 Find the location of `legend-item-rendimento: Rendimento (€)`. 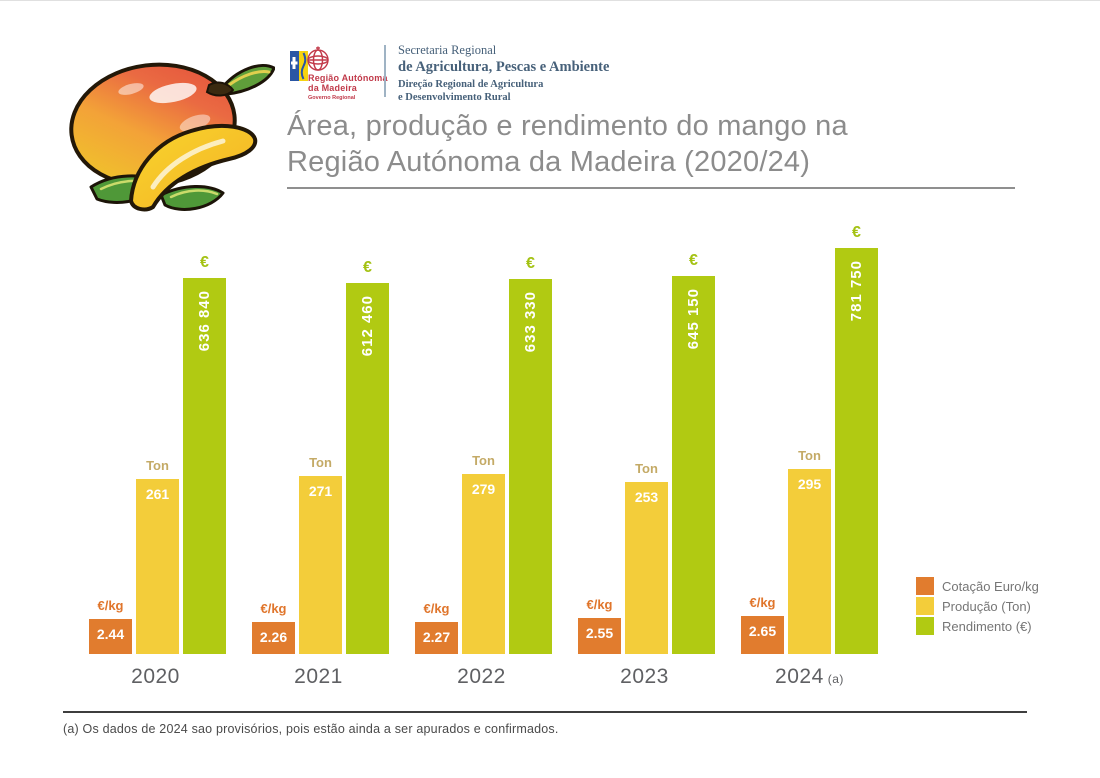

legend-item-rendimento: Rendimento (€) is located at coordinates (977, 626).